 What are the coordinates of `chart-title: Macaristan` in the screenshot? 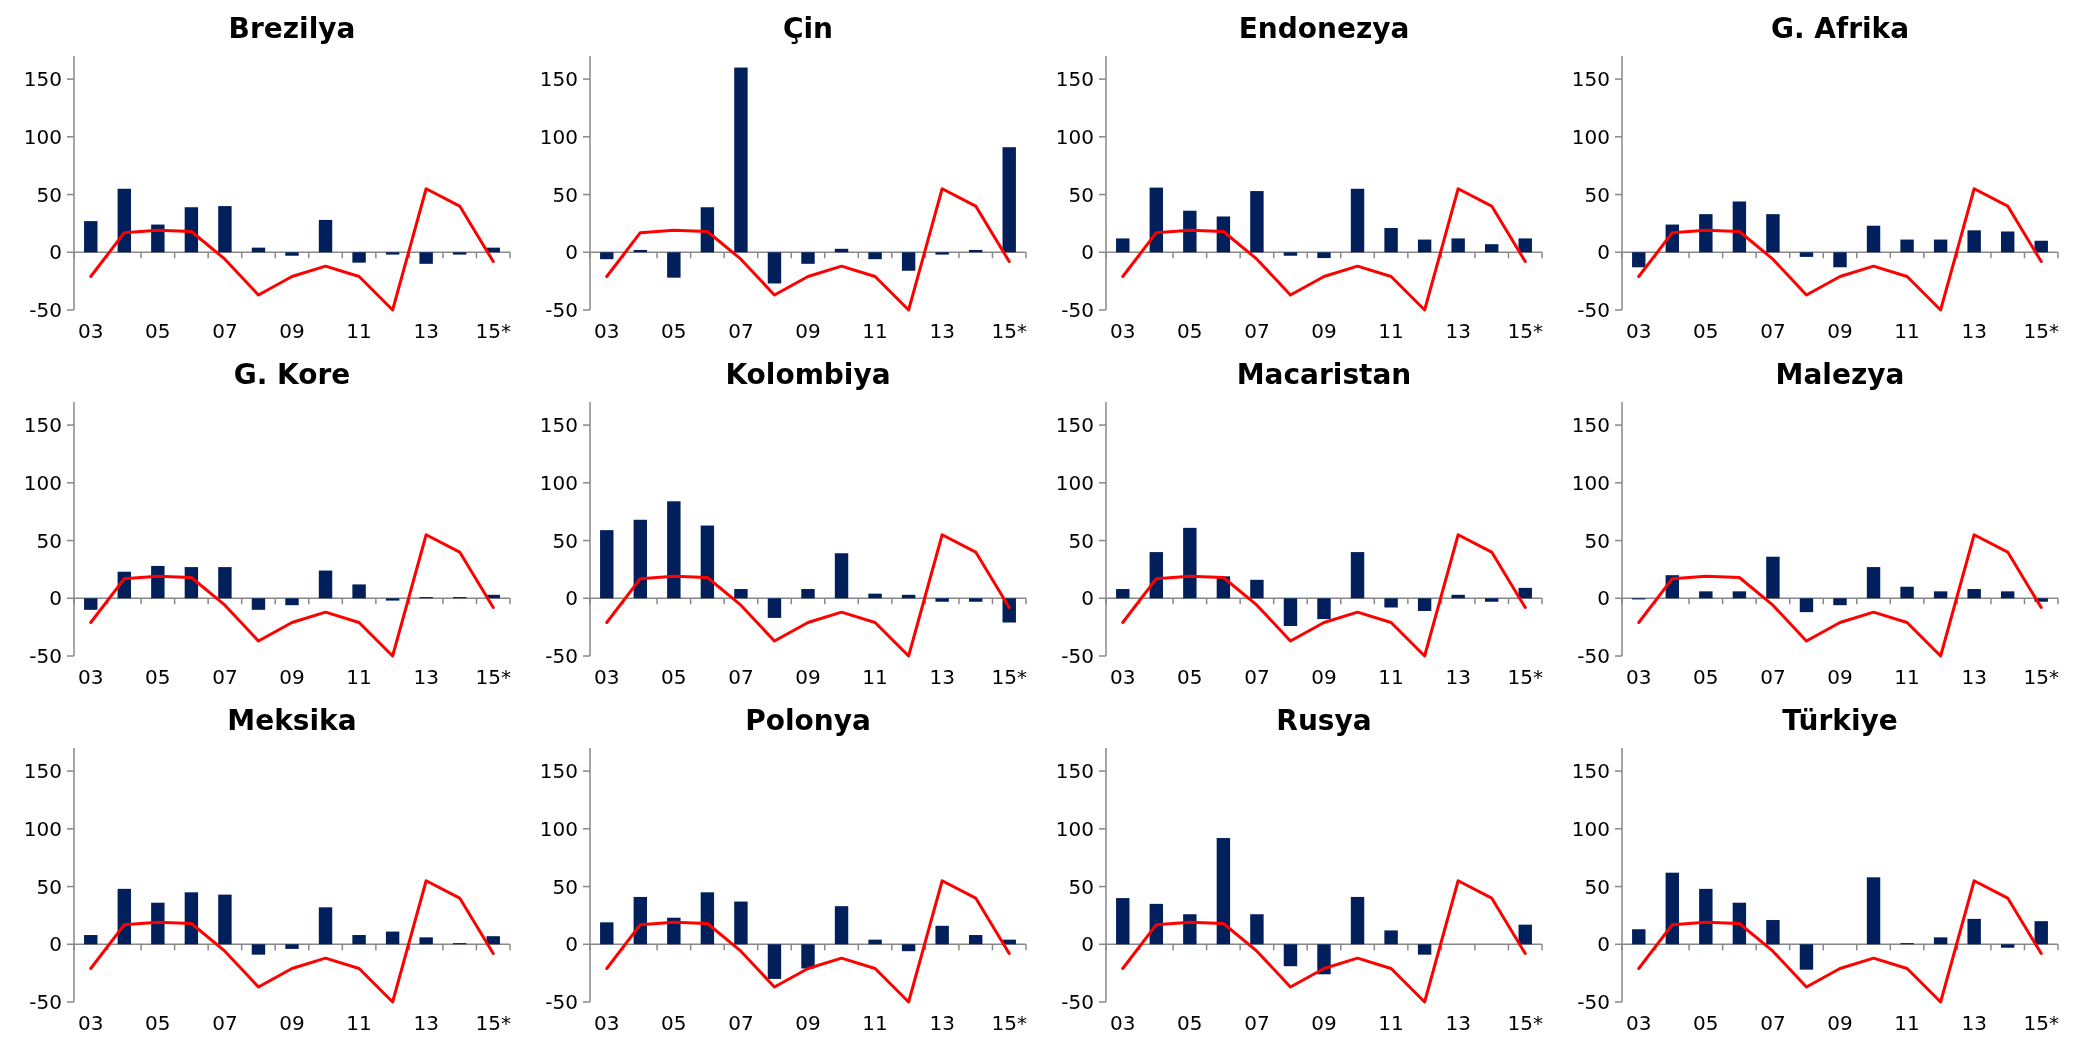 It's located at (1324, 374).